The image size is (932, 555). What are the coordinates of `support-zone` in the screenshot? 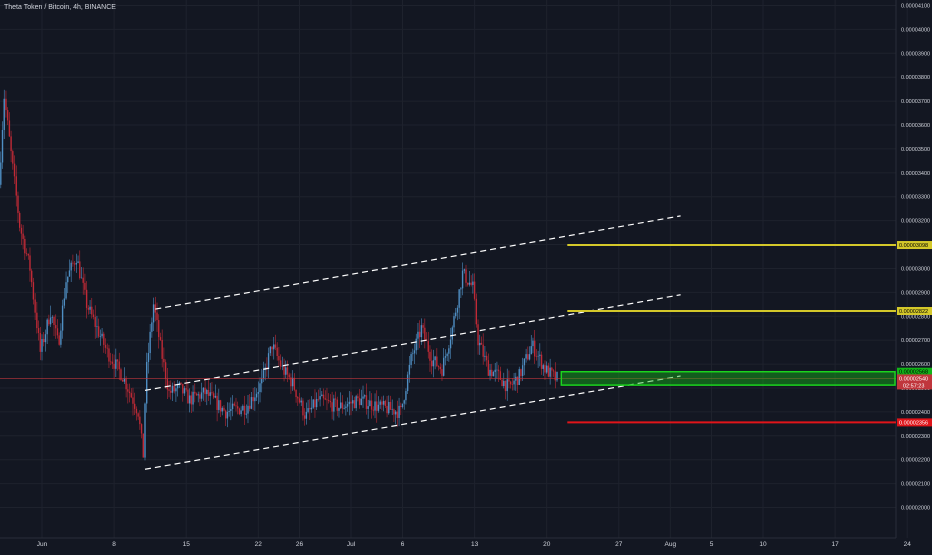 It's located at (728, 378).